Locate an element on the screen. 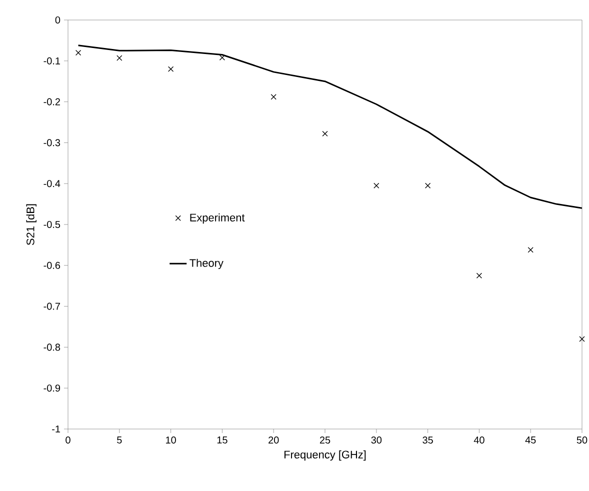 The height and width of the screenshot is (491, 589). x-tick-label: 0 is located at coordinates (68, 440).